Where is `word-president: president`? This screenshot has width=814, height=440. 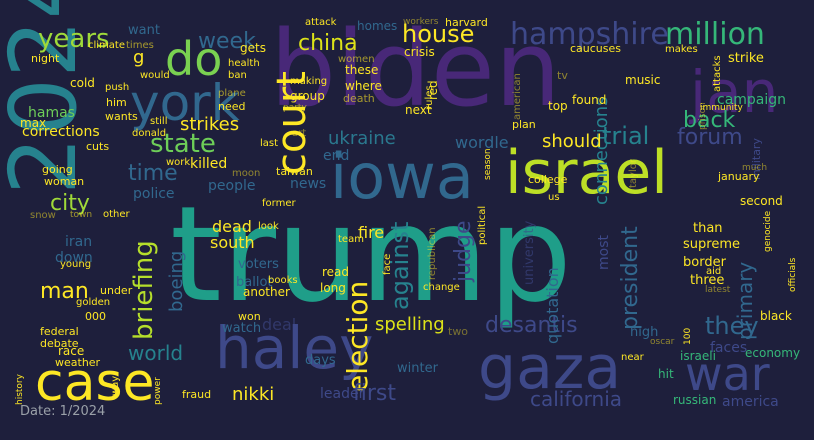
word-president: president is located at coordinates (630, 278).